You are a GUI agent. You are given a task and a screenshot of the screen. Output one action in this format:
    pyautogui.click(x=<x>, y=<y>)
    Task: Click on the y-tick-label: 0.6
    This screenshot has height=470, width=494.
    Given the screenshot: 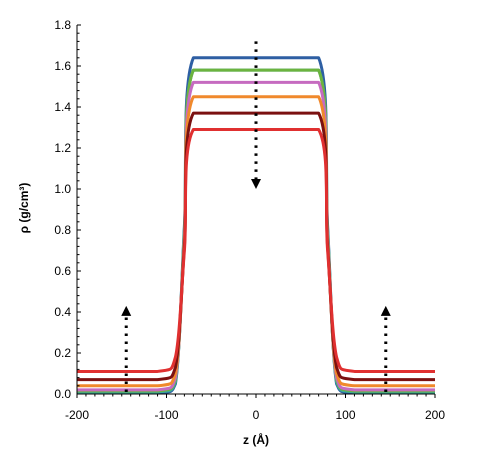 What is the action you would take?
    pyautogui.click(x=62, y=271)
    